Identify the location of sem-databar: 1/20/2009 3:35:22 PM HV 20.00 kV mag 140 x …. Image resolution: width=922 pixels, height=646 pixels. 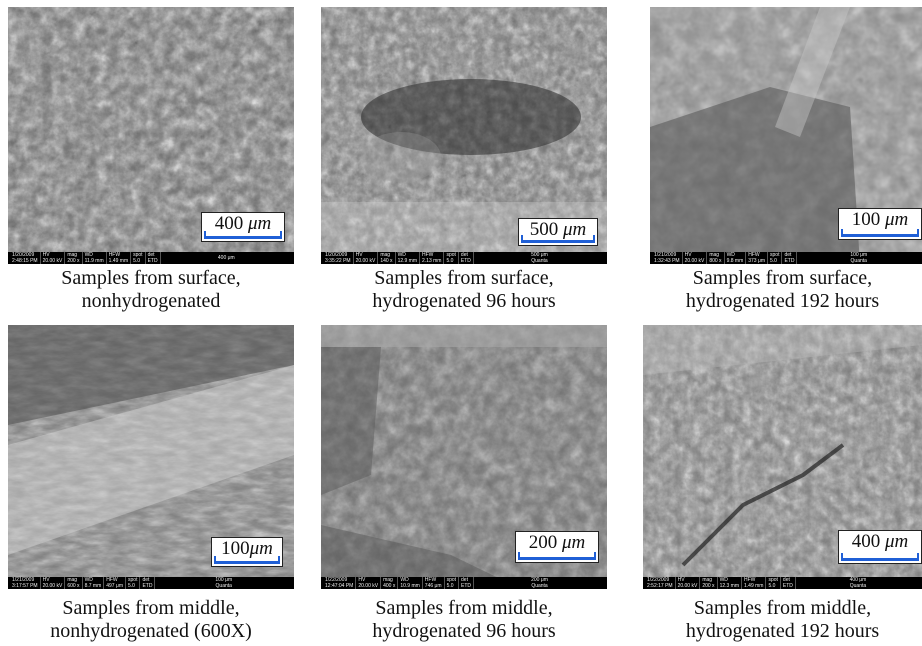
(464, 258).